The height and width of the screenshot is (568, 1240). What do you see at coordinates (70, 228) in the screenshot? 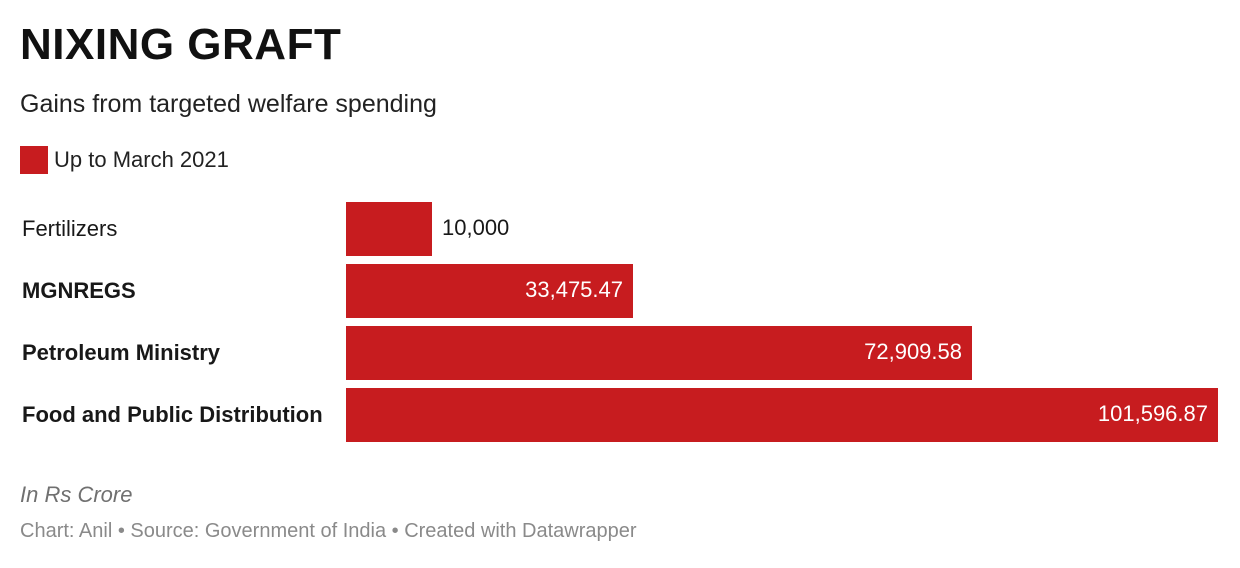
I see `category-label: Fertilizers` at bounding box center [70, 228].